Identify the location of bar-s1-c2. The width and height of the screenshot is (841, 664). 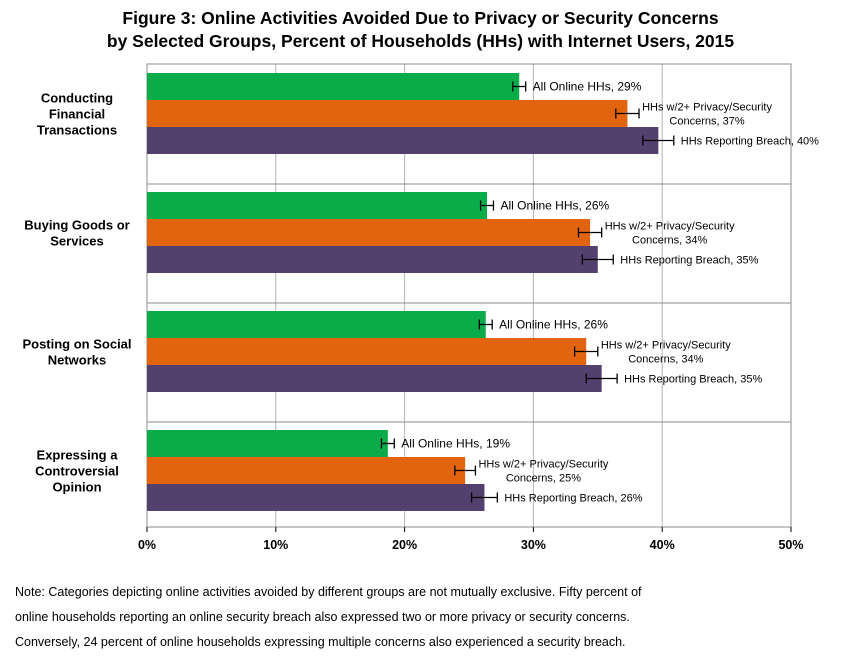
(367, 351).